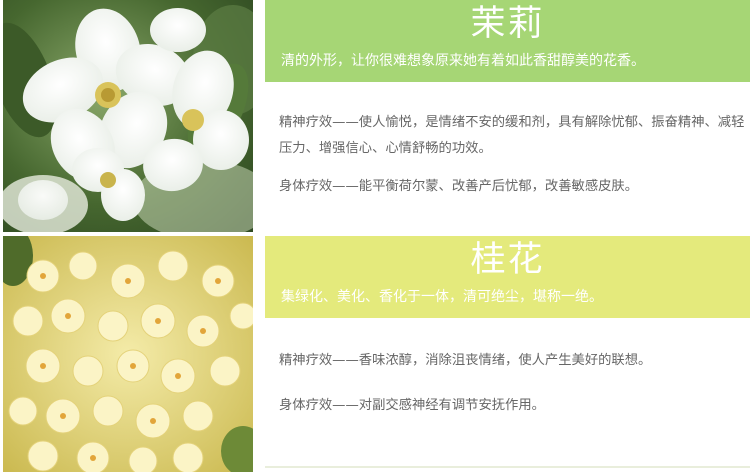  I want to click on osmanthus-title: 桂花, so click(507, 260).